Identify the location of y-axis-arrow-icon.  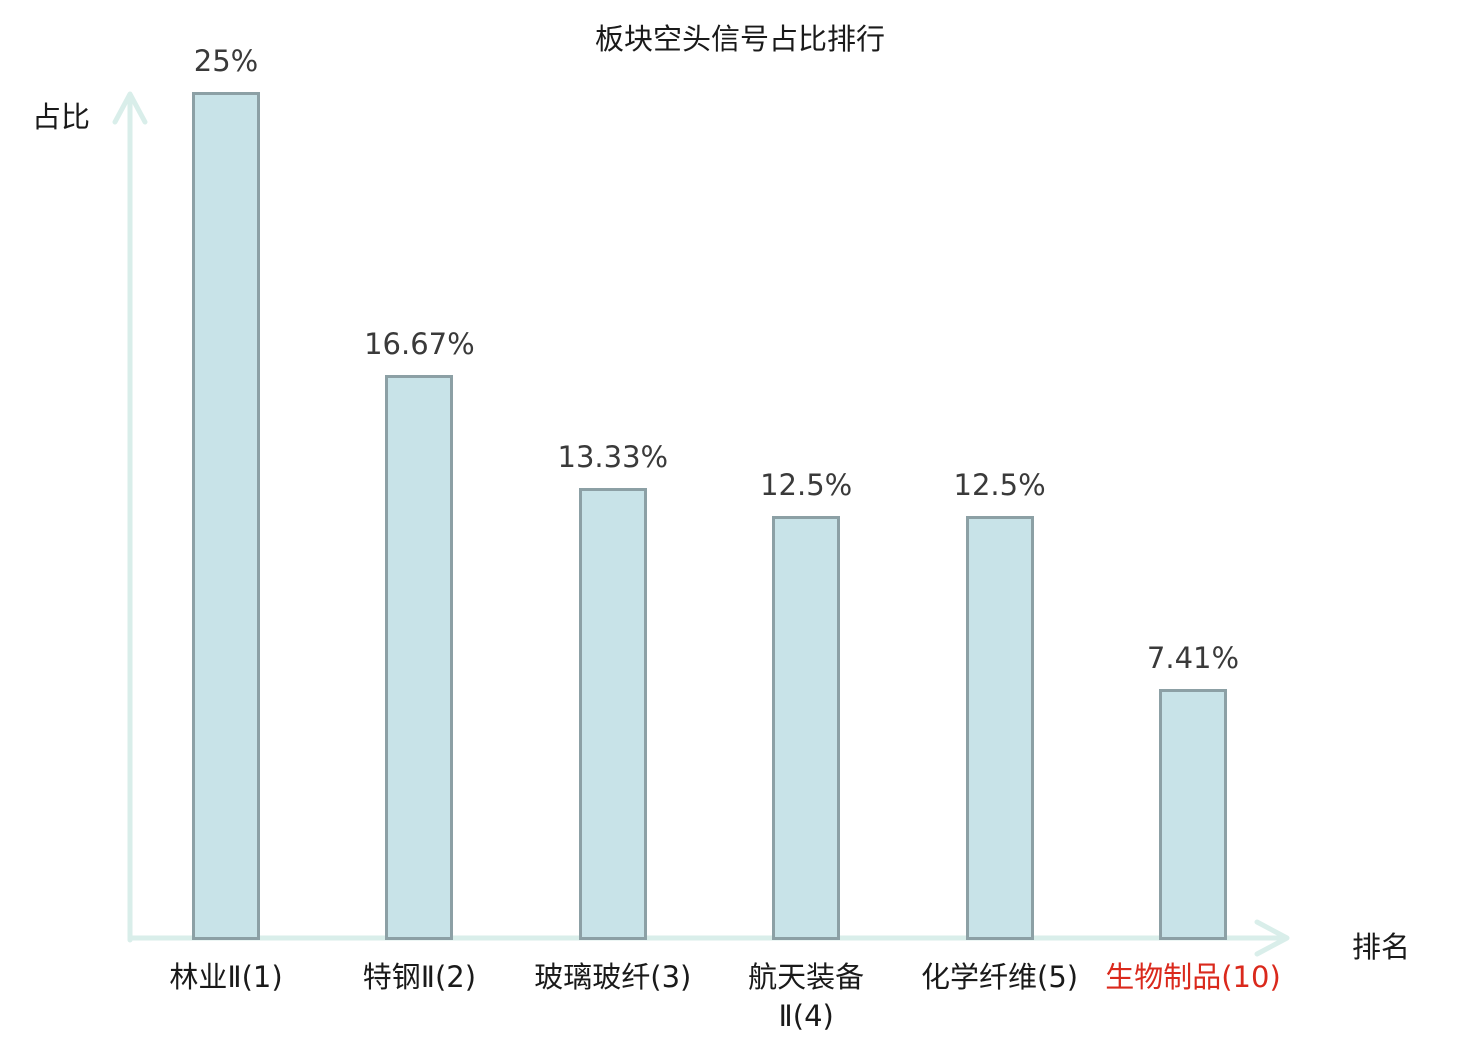
(130, 108).